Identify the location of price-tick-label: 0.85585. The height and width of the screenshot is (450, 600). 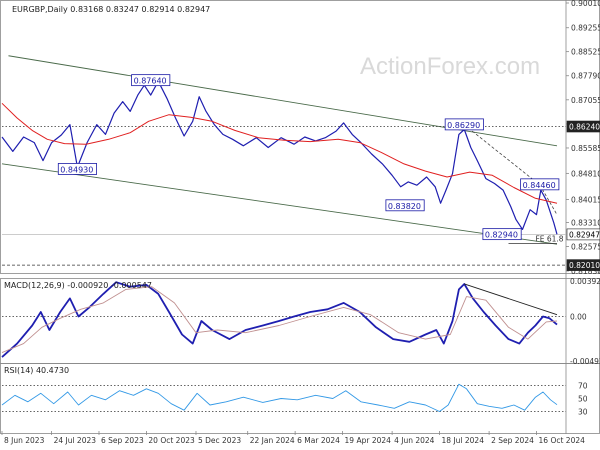
(585, 148).